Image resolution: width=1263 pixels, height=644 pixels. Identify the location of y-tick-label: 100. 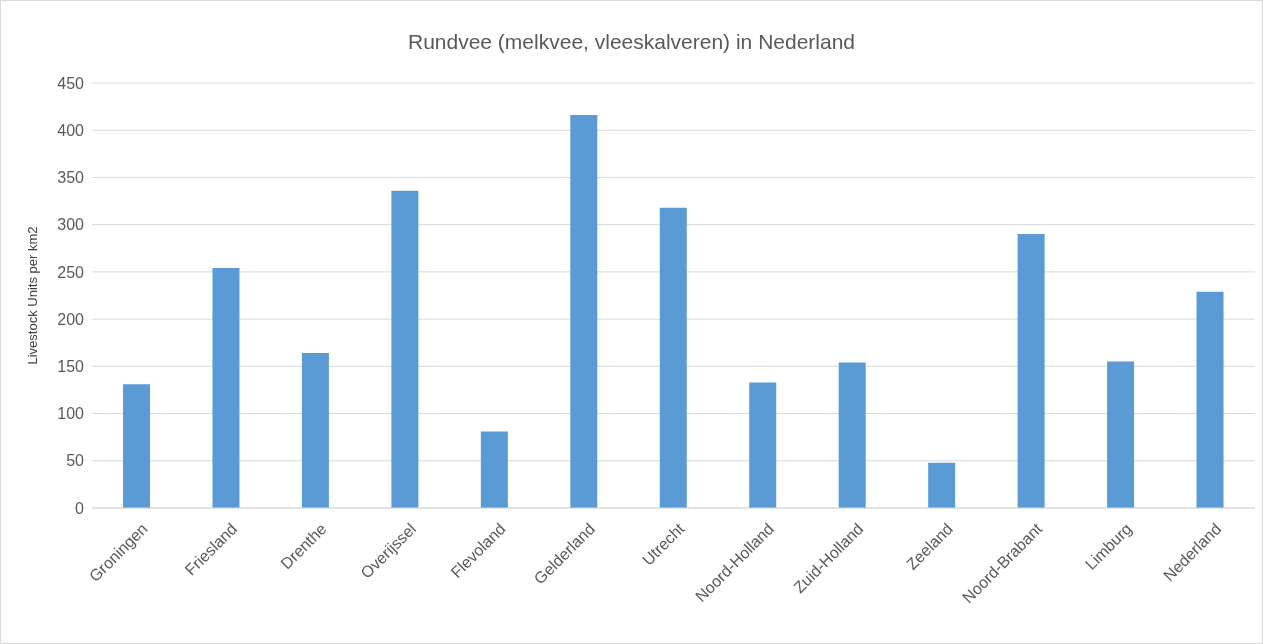
(71, 414).